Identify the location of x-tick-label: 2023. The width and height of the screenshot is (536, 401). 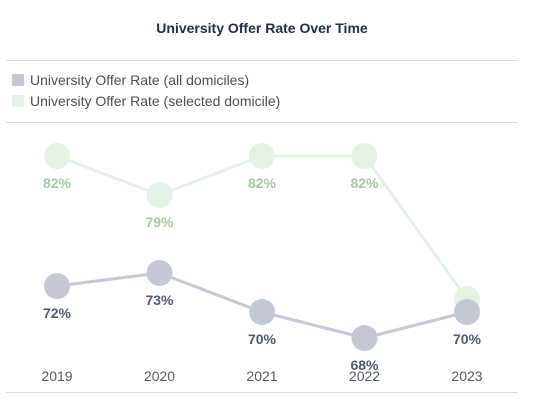
(466, 376).